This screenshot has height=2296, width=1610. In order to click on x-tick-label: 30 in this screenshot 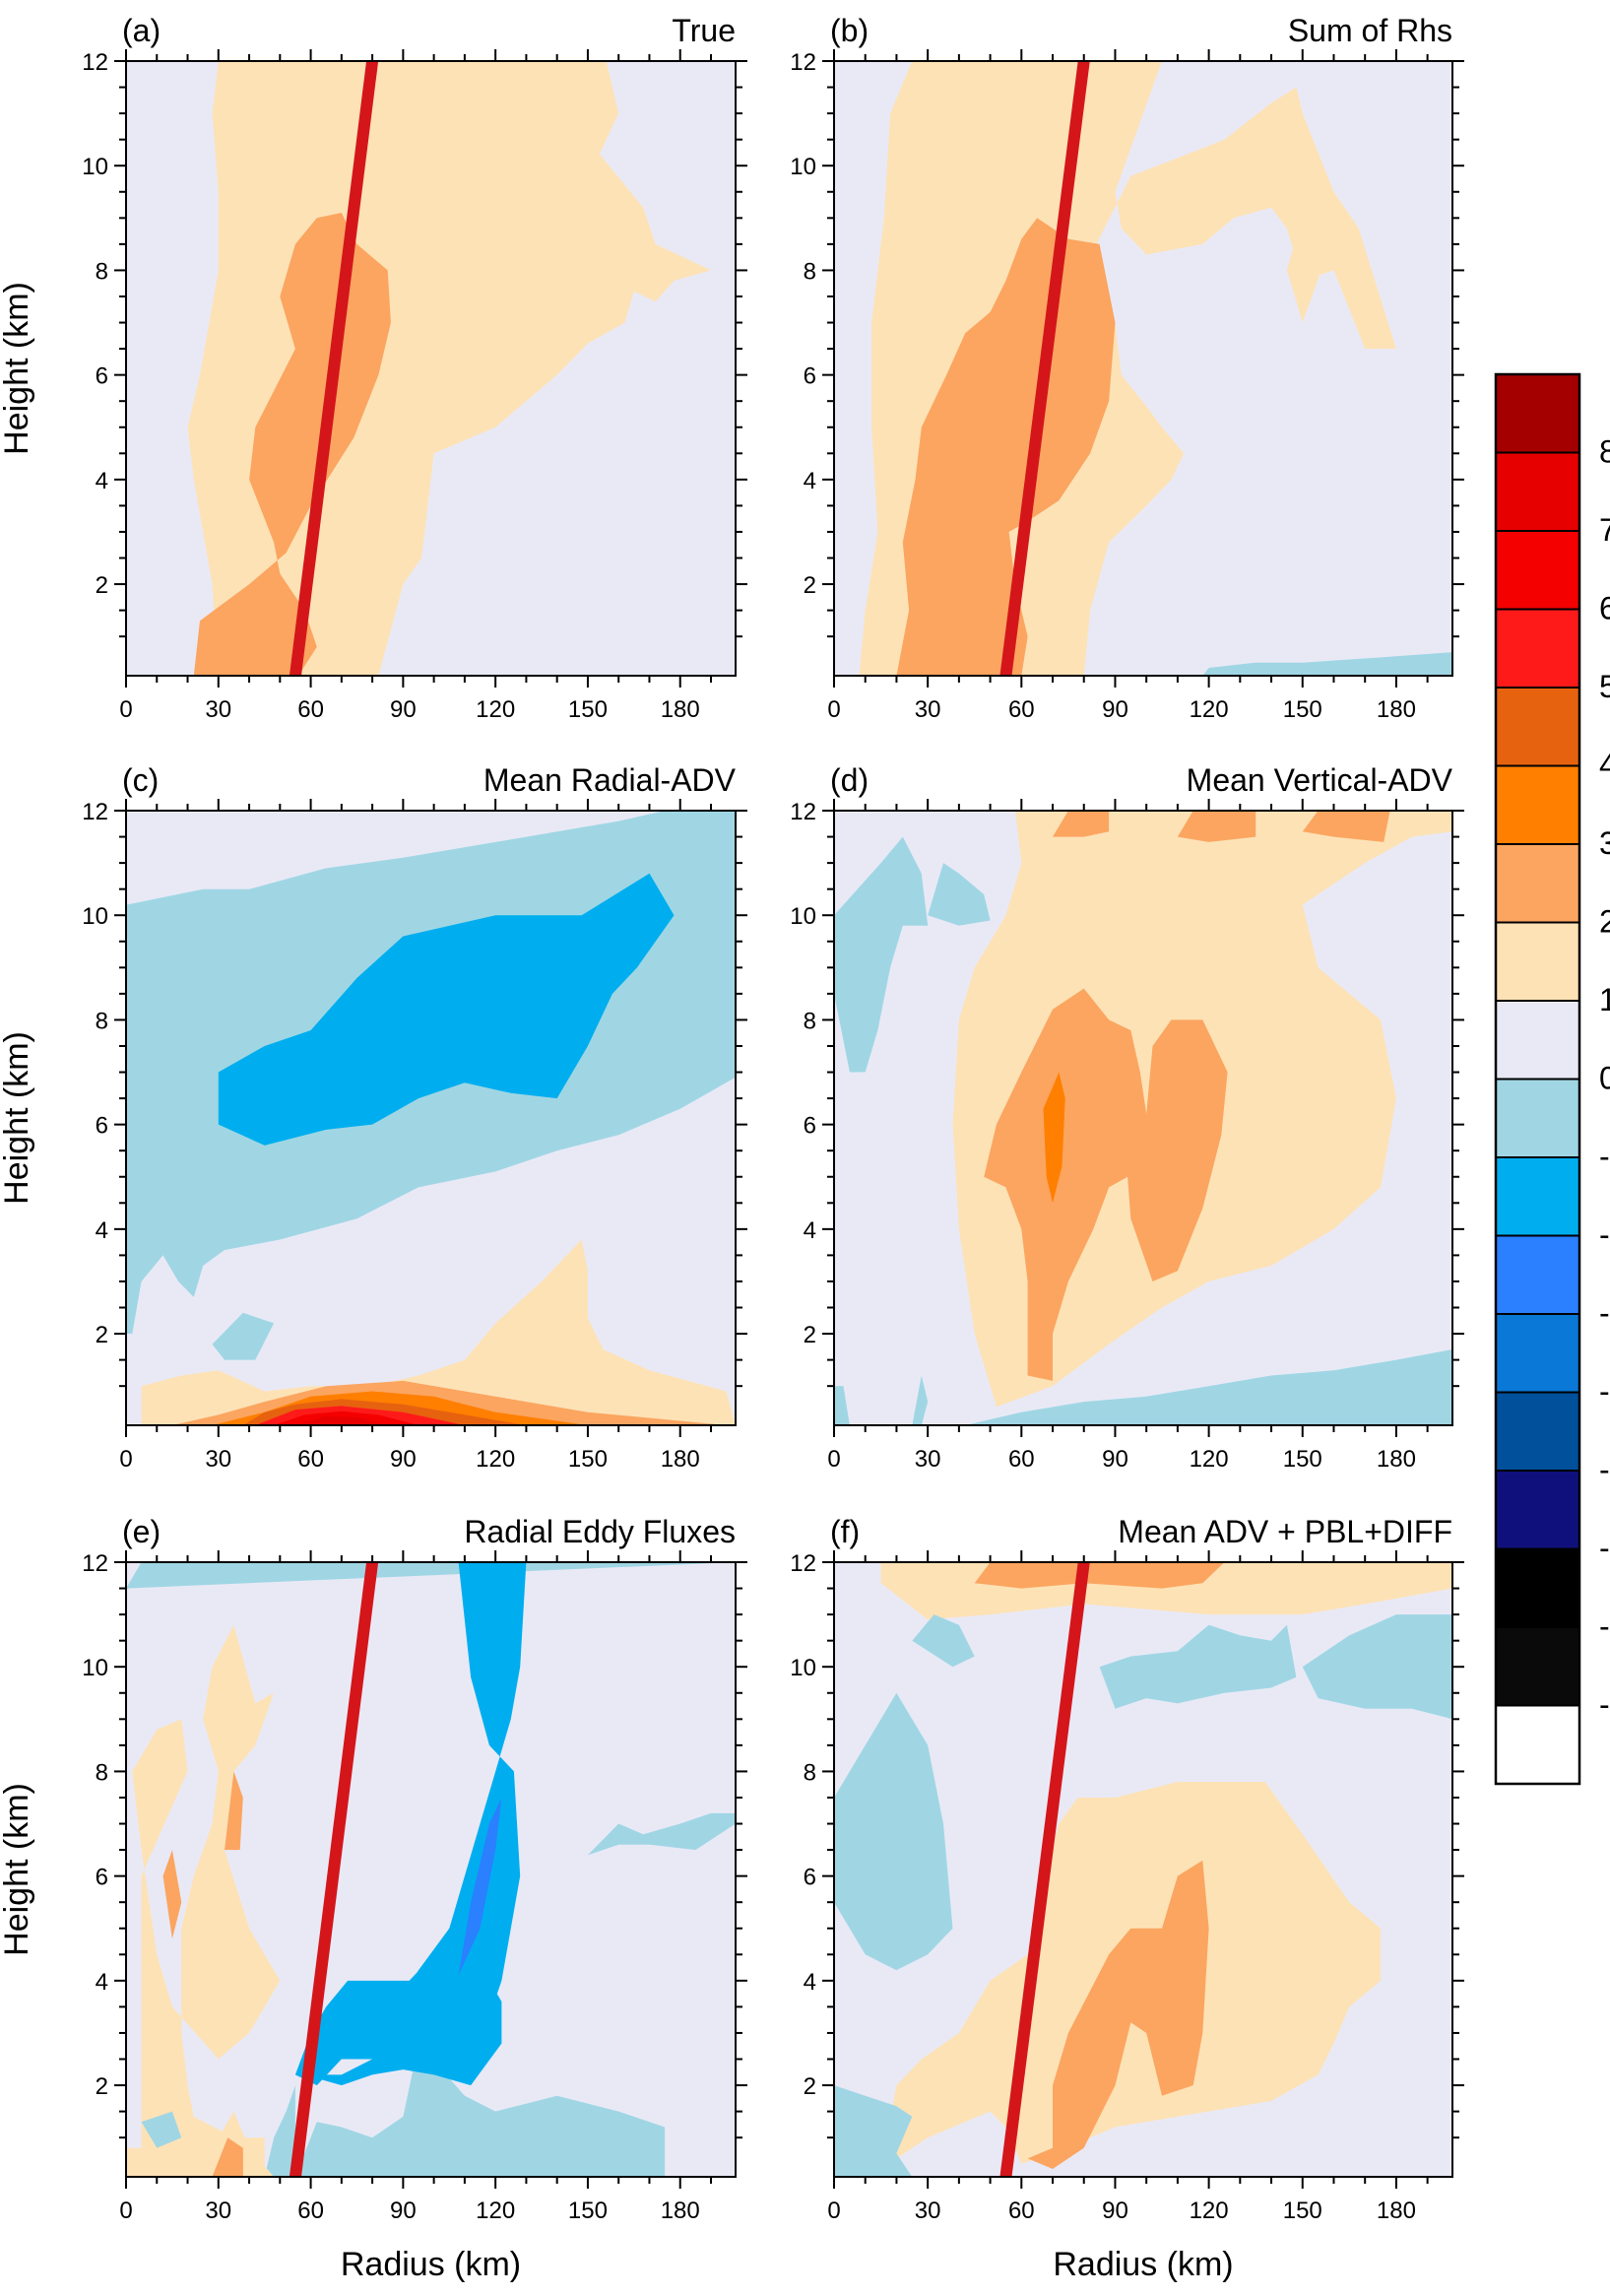, I will do `click(928, 2211)`.